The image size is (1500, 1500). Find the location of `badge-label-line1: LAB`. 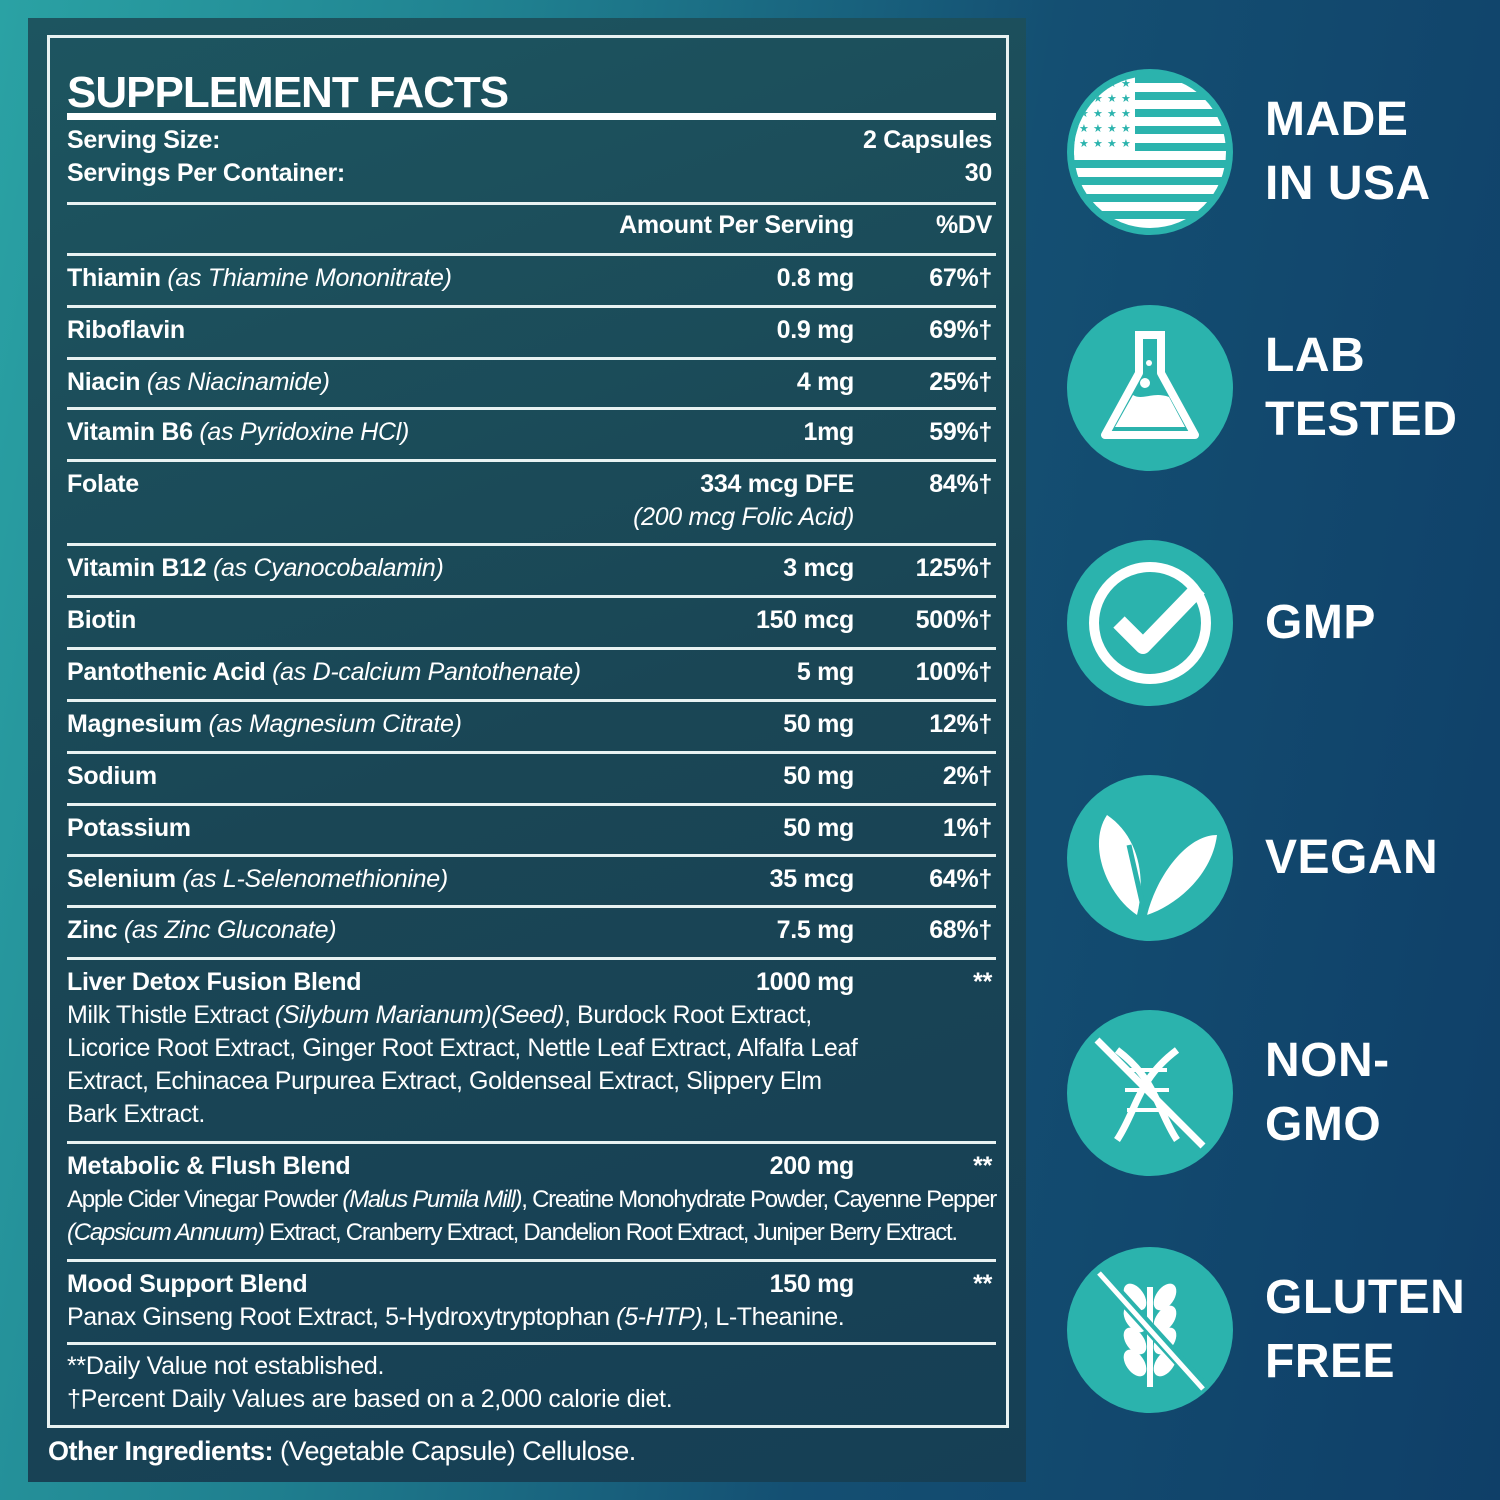

badge-label-line1: LAB is located at coordinates (1315, 355).